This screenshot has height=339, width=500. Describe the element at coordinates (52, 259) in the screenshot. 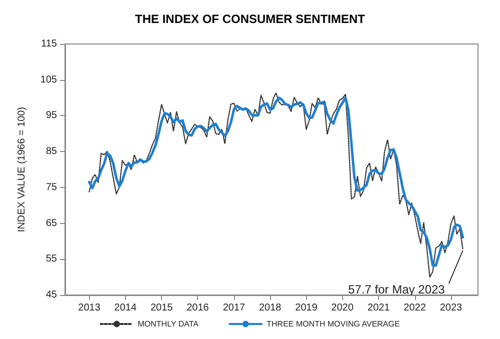

I see `y-tick-label: 55` at that location.